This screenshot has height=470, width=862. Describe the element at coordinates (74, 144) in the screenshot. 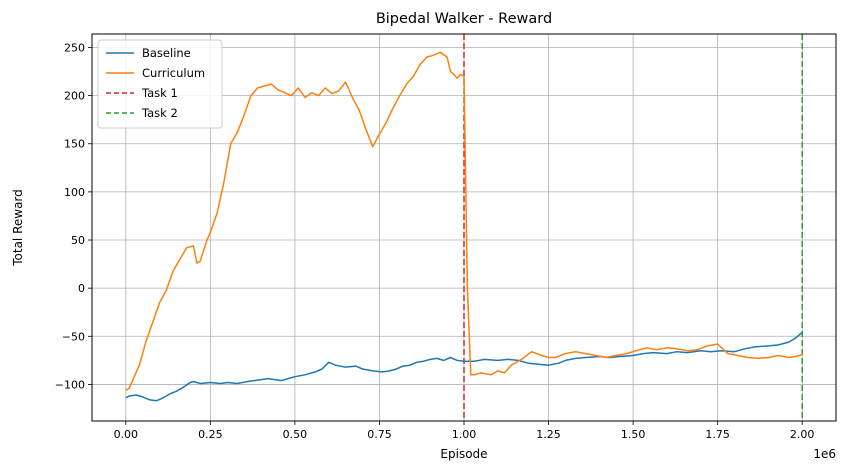

I see `y-tick-label: 150` at that location.